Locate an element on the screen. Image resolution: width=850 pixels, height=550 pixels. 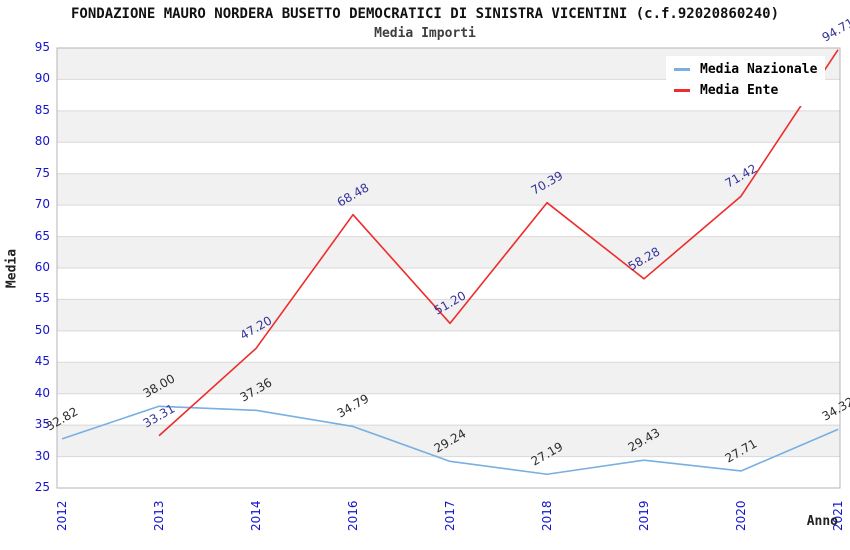
y-tick-label: 30 is located at coordinates (42, 455).